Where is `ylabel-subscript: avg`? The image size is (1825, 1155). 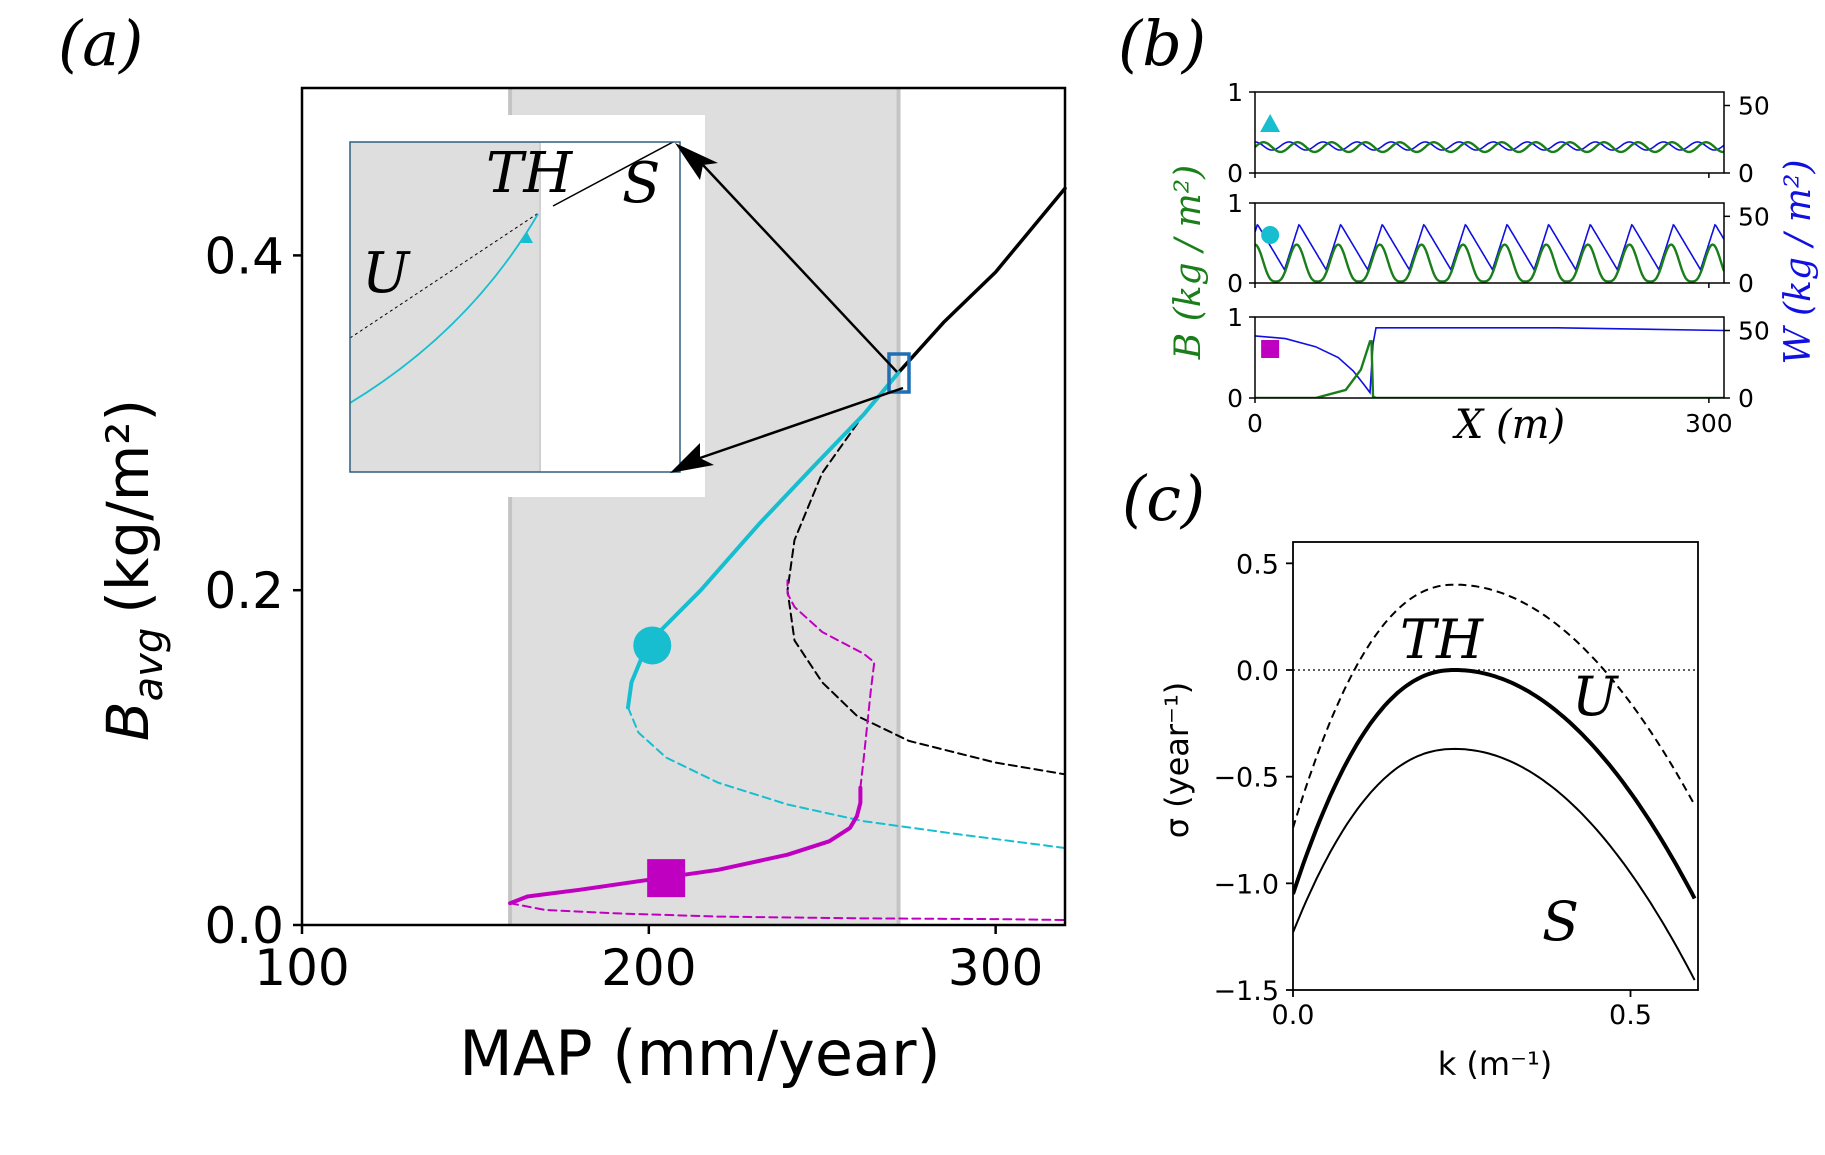
ylabel-subscript: avg is located at coordinates (149, 665).